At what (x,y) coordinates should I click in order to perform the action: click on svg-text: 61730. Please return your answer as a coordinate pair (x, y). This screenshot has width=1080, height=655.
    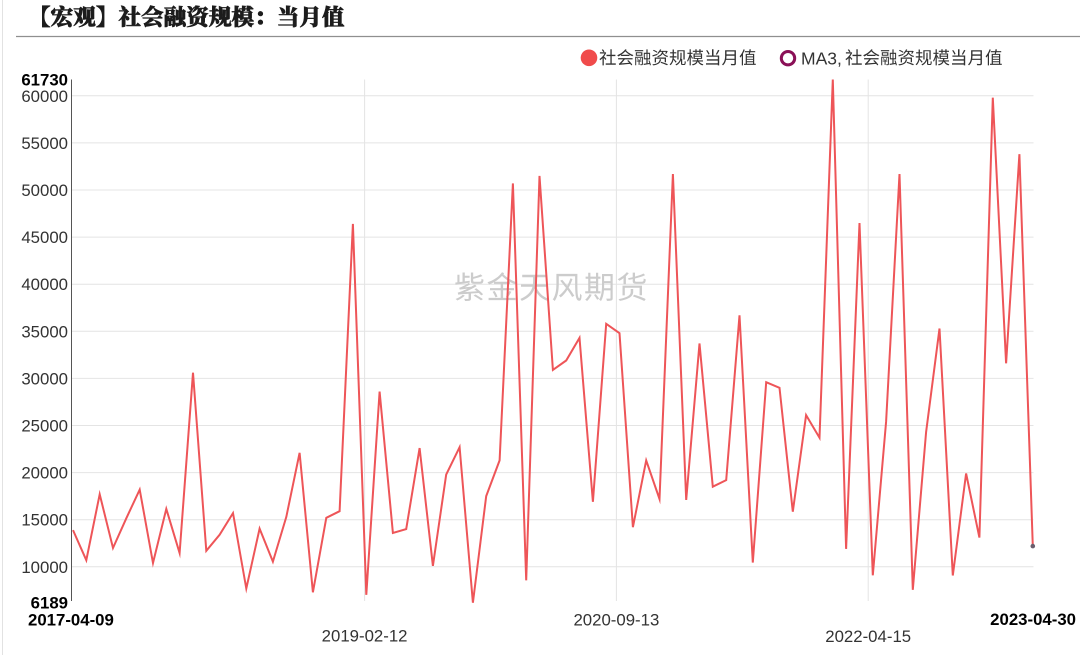
    Looking at the image, I should click on (44, 80).